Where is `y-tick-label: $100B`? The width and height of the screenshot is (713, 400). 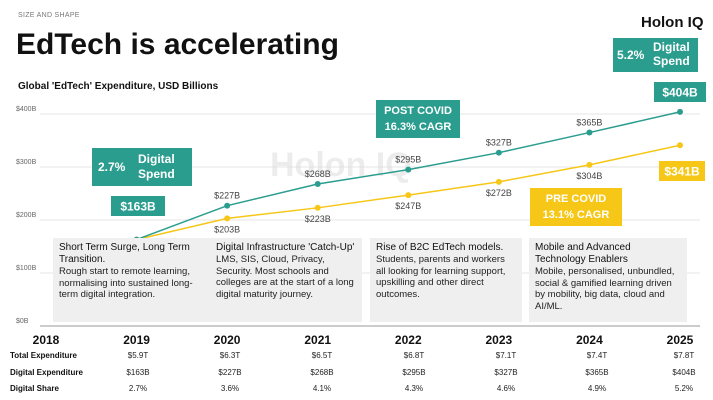 y-tick-label: $100B is located at coordinates (26, 268).